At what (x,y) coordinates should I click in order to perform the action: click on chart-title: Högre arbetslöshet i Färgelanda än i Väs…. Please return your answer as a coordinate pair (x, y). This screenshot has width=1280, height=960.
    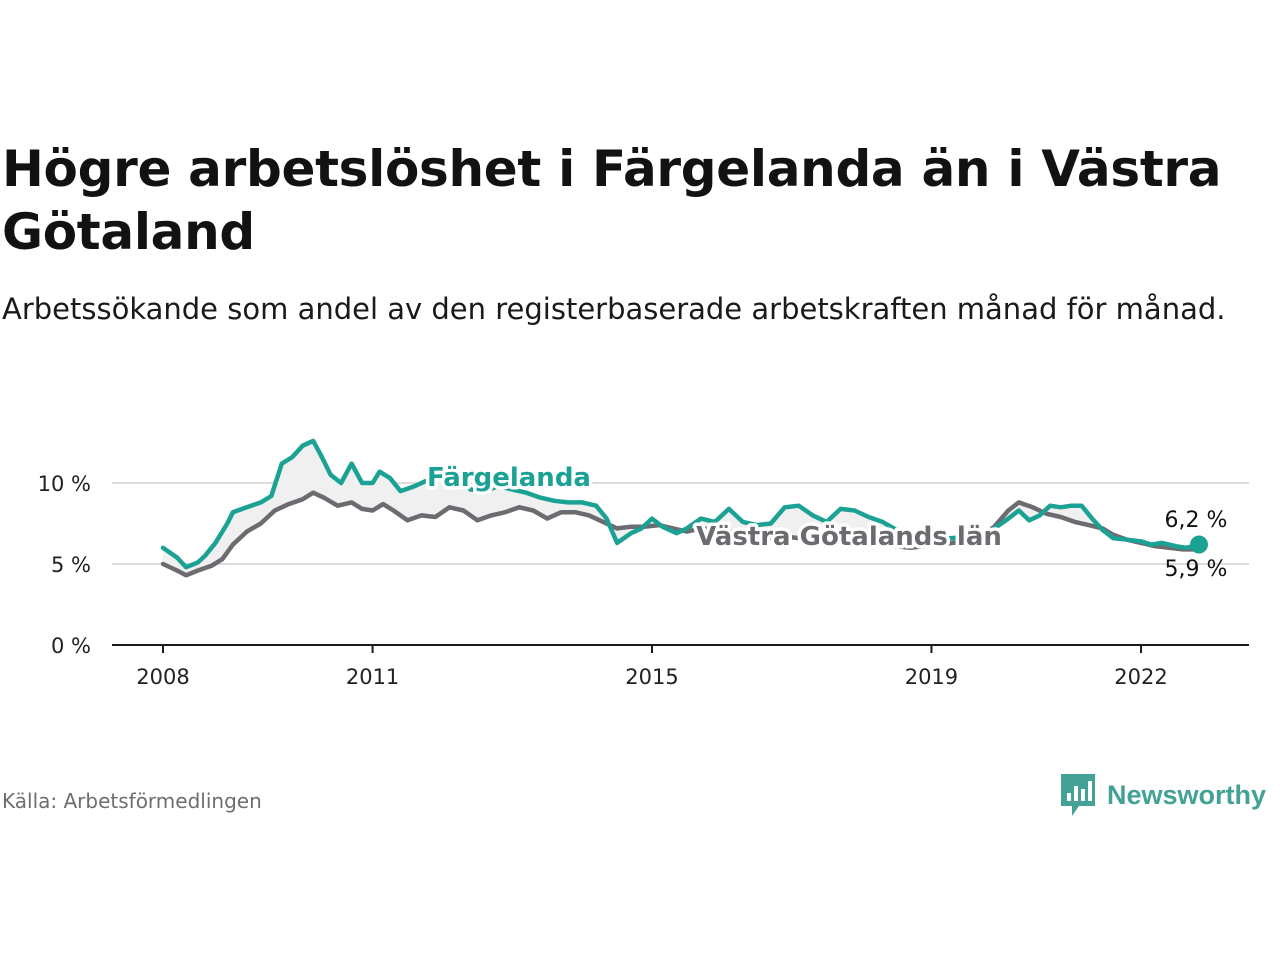
    Looking at the image, I should click on (612, 200).